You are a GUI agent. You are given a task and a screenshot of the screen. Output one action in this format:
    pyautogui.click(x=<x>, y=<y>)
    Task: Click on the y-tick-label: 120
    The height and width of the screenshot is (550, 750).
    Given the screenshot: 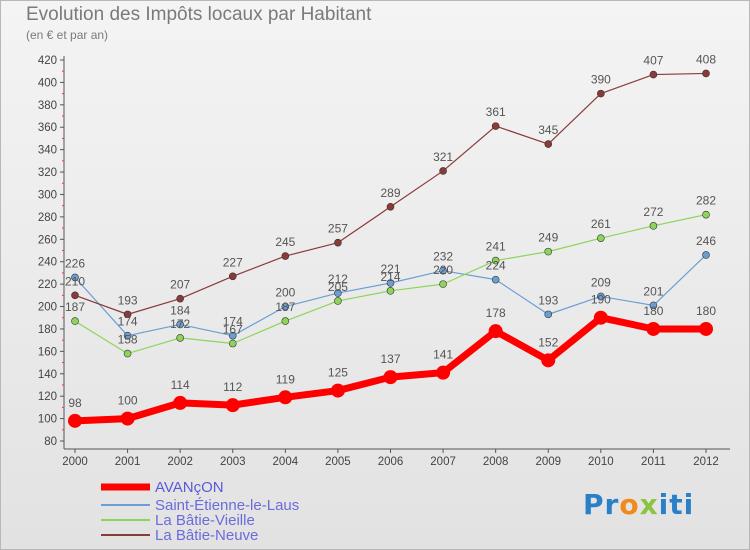 What is the action you would take?
    pyautogui.click(x=47, y=397)
    